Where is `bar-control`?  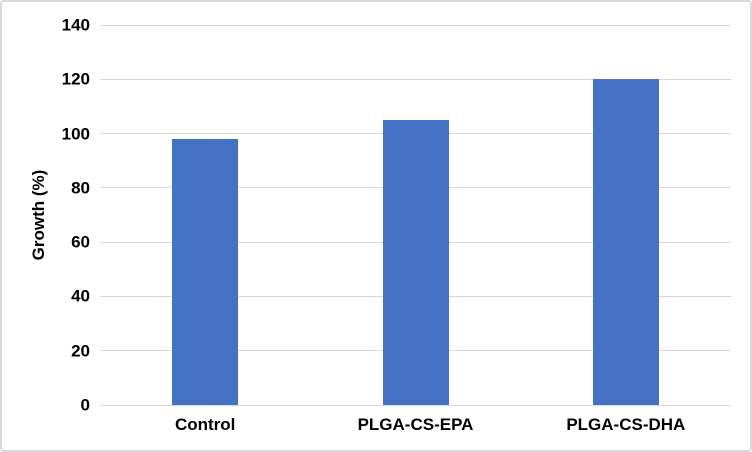 bar-control is located at coordinates (205, 272).